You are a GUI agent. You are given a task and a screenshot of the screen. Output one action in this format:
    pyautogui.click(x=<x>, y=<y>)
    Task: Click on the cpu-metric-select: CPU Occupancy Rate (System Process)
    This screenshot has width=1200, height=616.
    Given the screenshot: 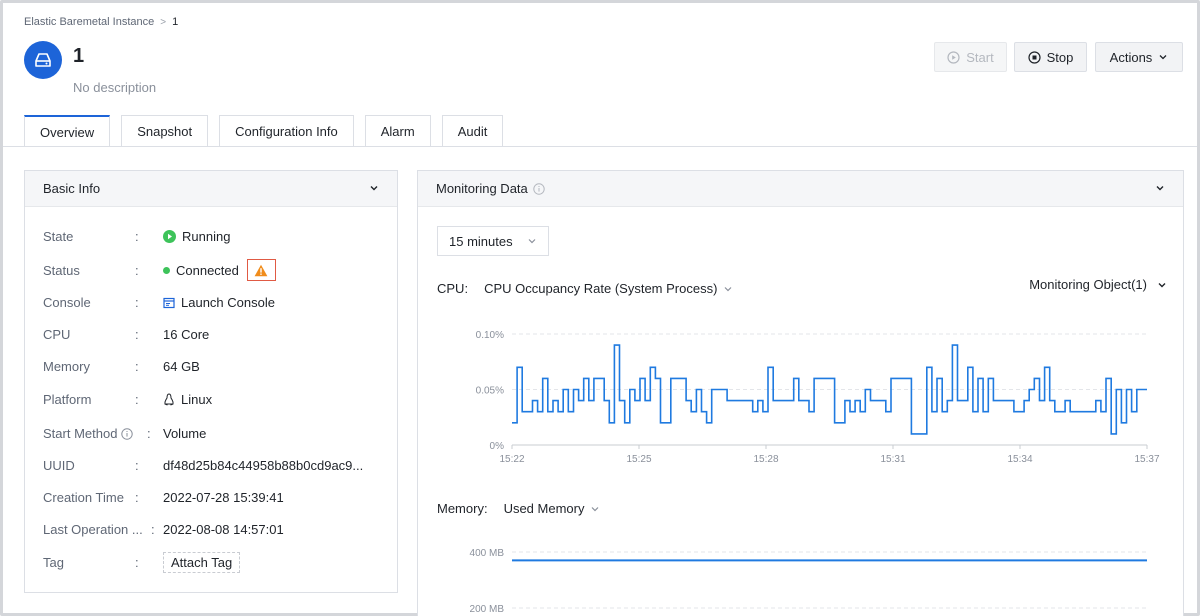 What is the action you would take?
    pyautogui.click(x=608, y=288)
    